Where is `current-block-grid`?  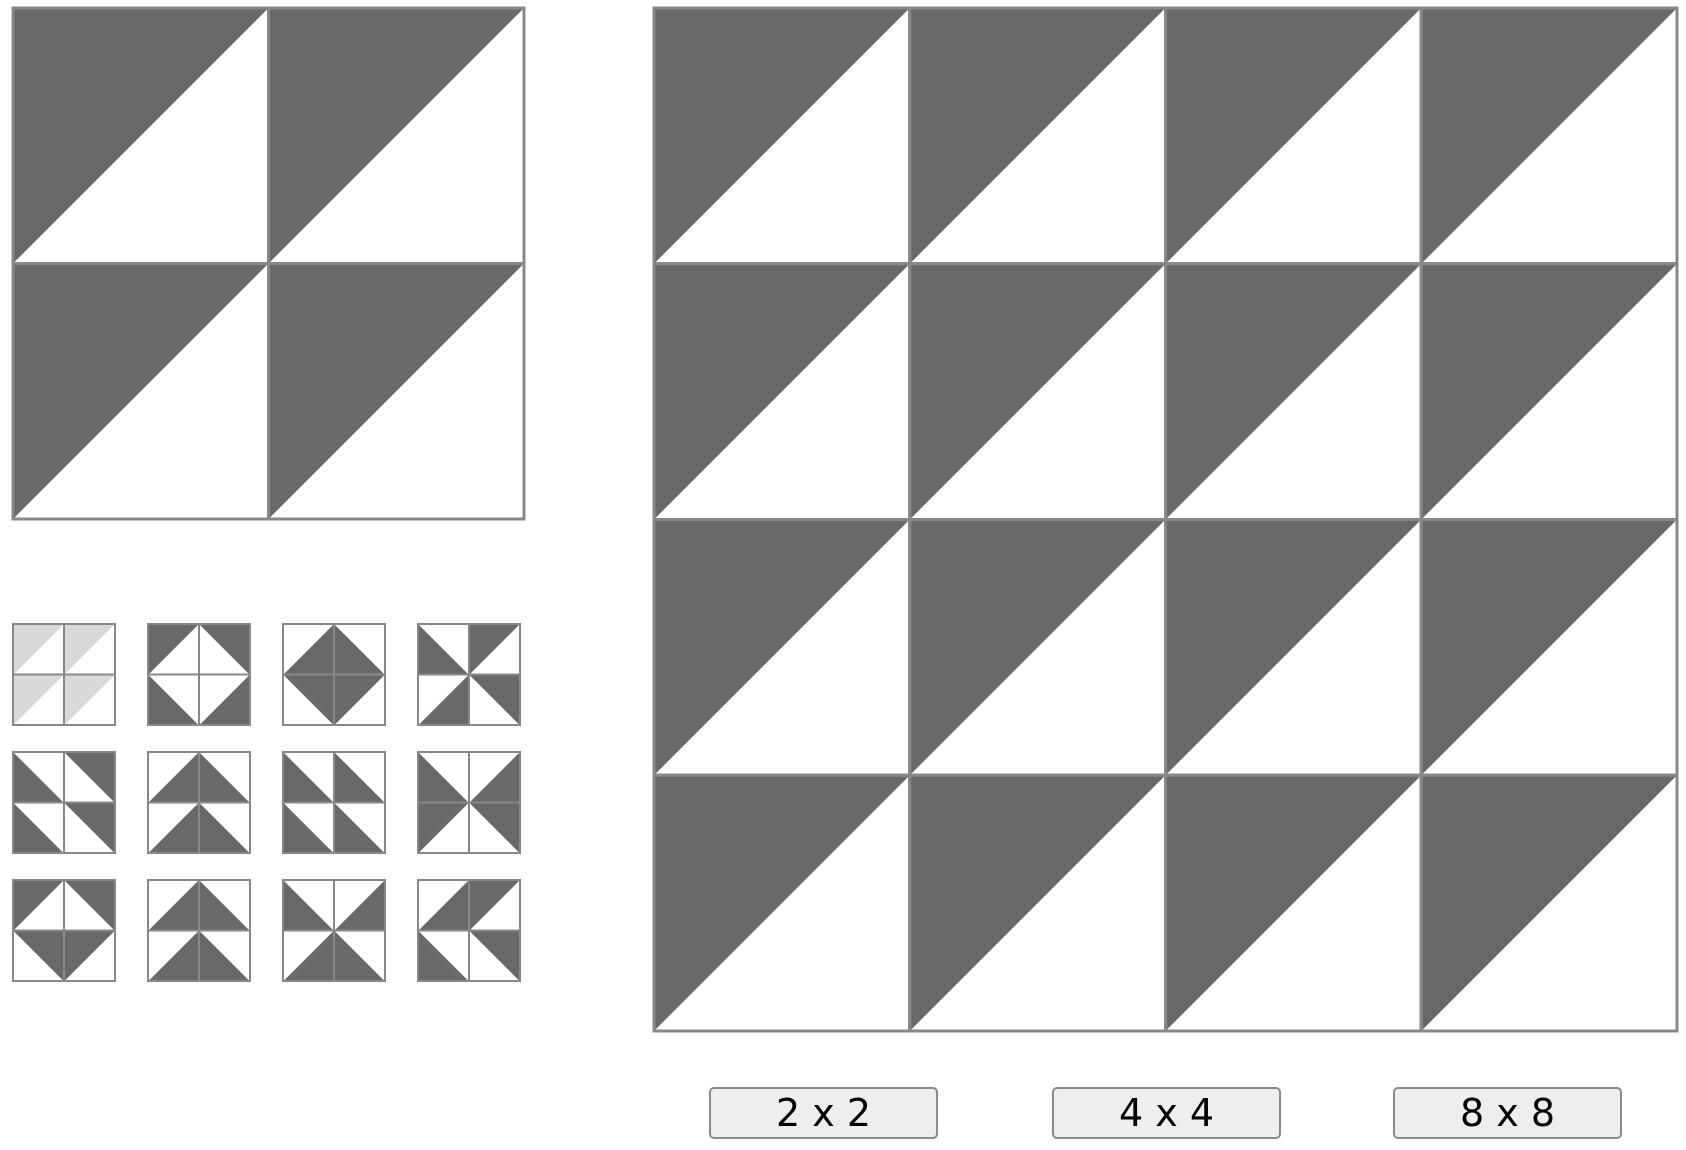 current-block-grid is located at coordinates (268, 263).